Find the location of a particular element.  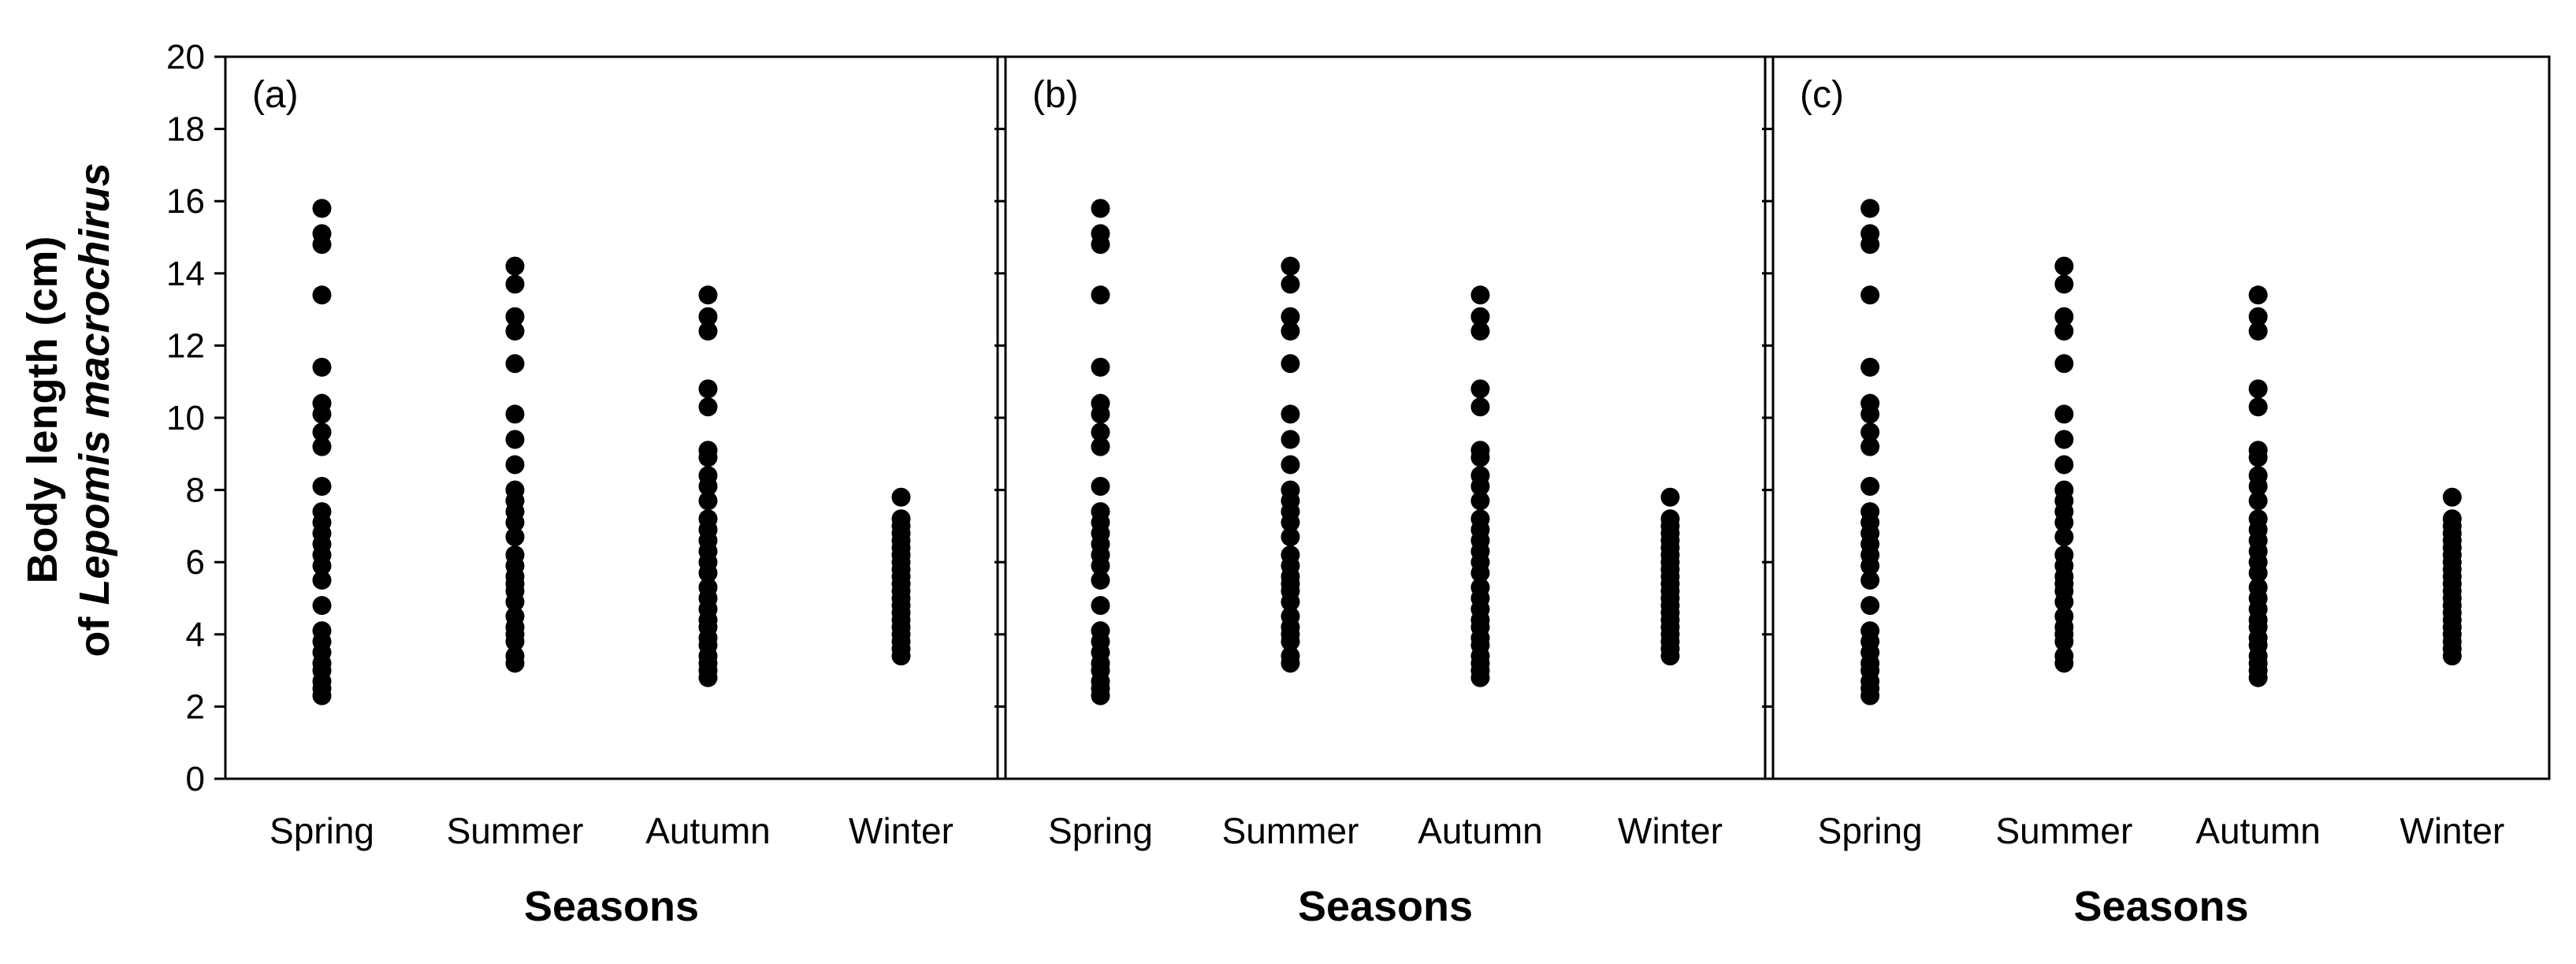

y-axis-title-line1: Body length (cm) is located at coordinates (42, 410).